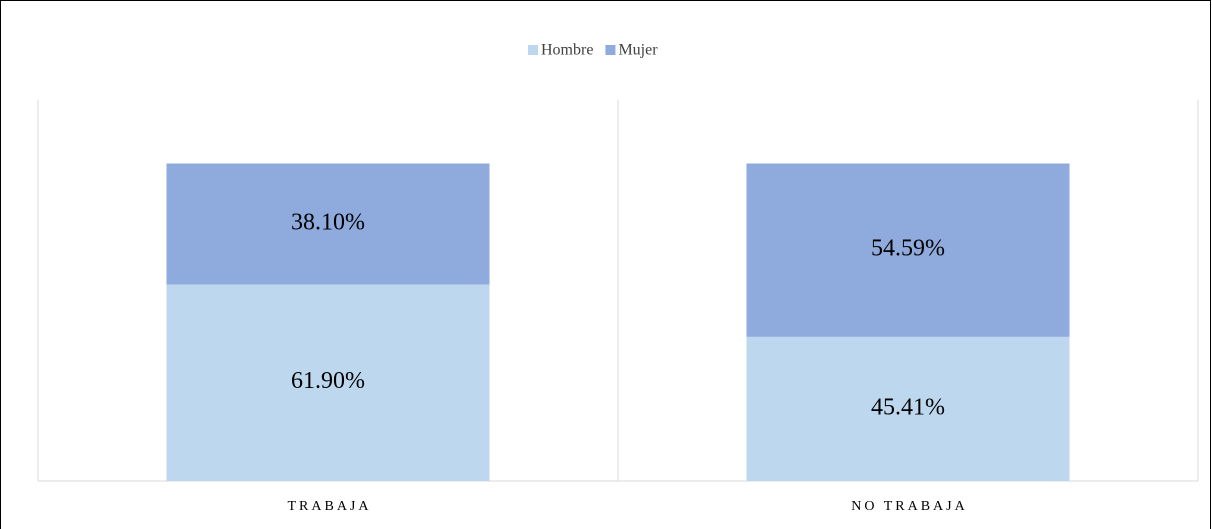 This screenshot has height=529, width=1212. Describe the element at coordinates (909, 506) in the screenshot. I see `x-tick-label: NO TRABAJA` at that location.